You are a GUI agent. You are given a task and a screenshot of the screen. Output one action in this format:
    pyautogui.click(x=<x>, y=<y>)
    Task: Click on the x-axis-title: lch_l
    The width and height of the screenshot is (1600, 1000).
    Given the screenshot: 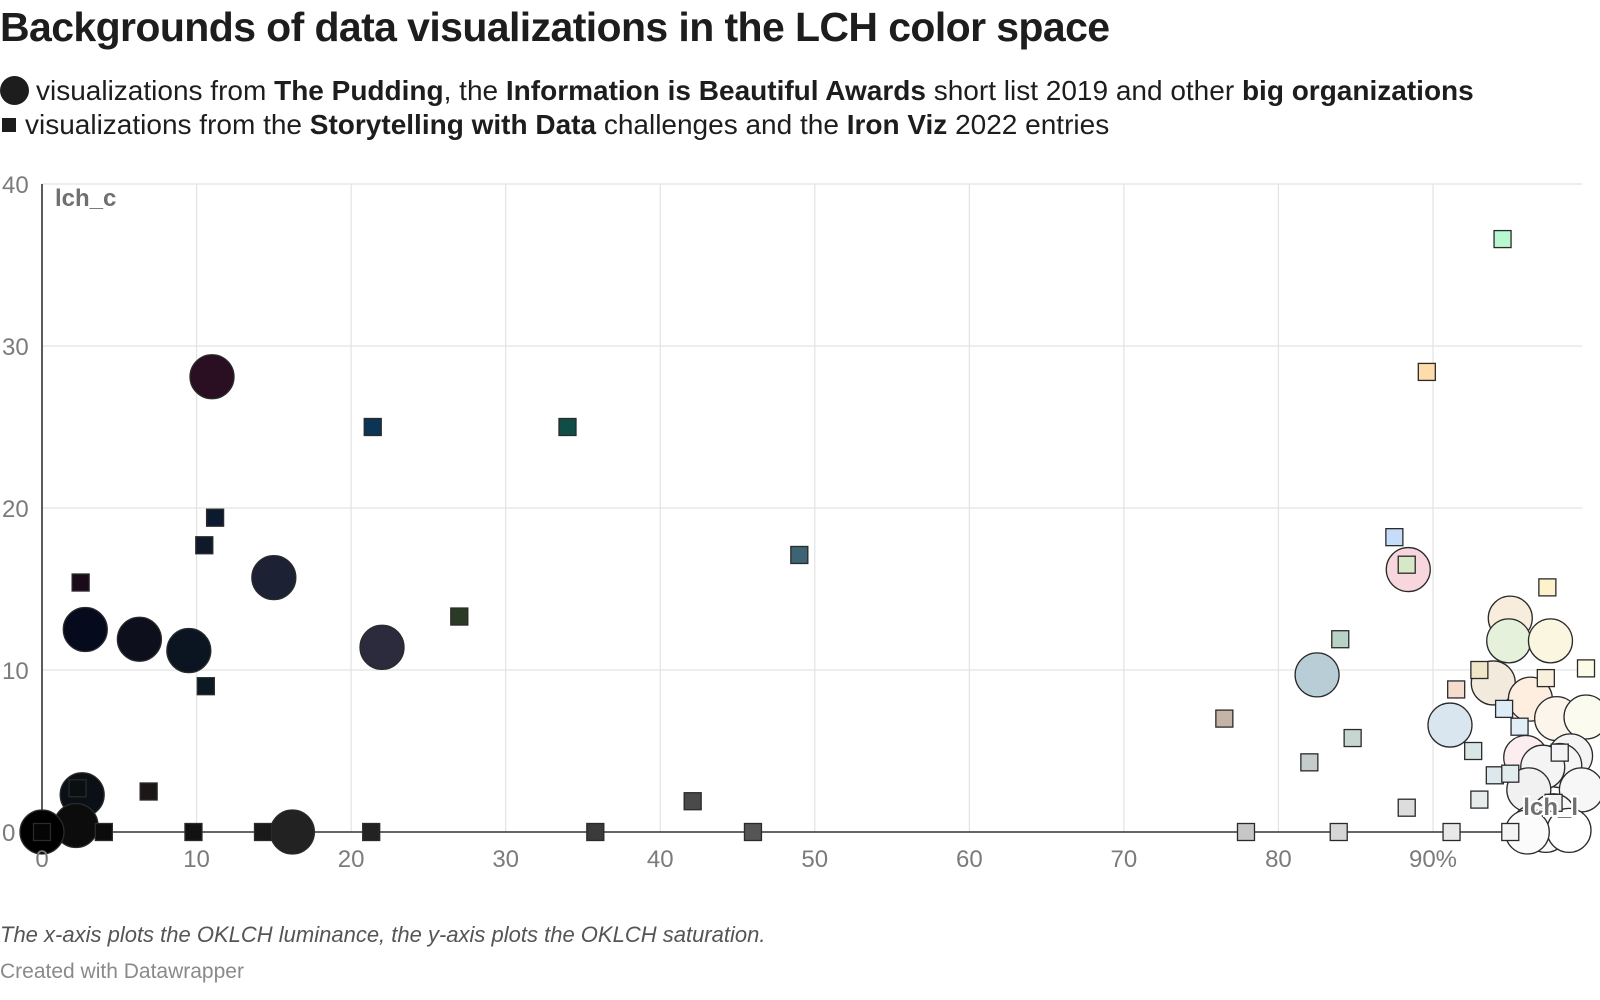 What is the action you would take?
    pyautogui.click(x=1550, y=807)
    